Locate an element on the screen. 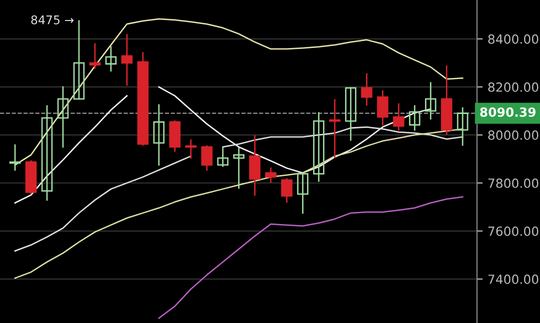 The height and width of the screenshot is (323, 540). y-tick-label: 7600.00 is located at coordinates (513, 231).